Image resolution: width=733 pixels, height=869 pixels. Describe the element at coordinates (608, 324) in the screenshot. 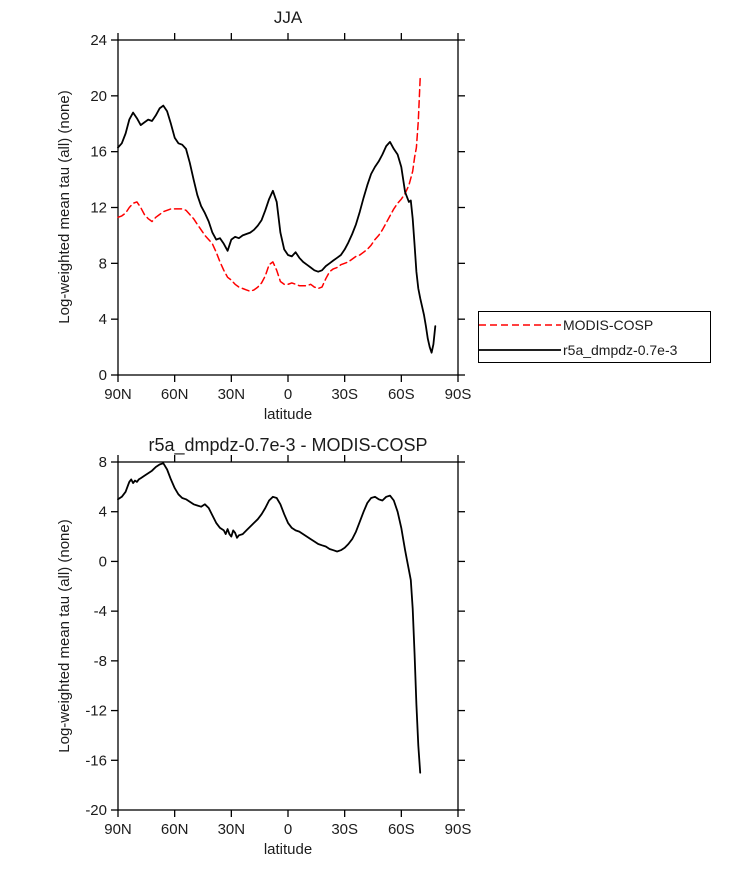

I see `legend-label-modis-cosp: MODIS-COSP` at that location.